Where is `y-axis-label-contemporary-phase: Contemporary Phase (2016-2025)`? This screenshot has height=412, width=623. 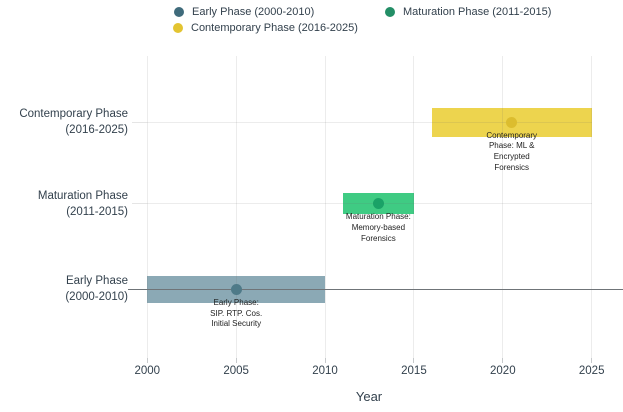
y-axis-label-contemporary-phase: Contemporary Phase (2016-2025) is located at coordinates (64, 122).